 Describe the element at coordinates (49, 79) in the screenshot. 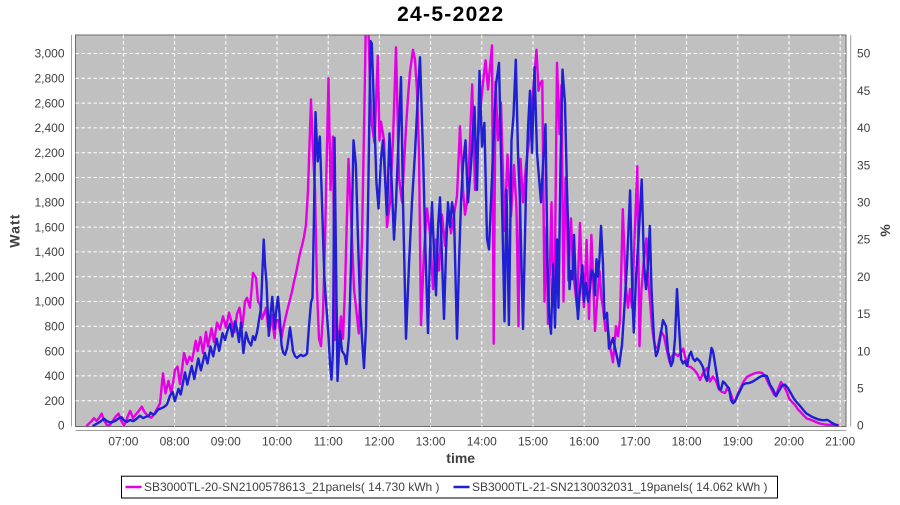

I see `svg-text: 2,800` at that location.